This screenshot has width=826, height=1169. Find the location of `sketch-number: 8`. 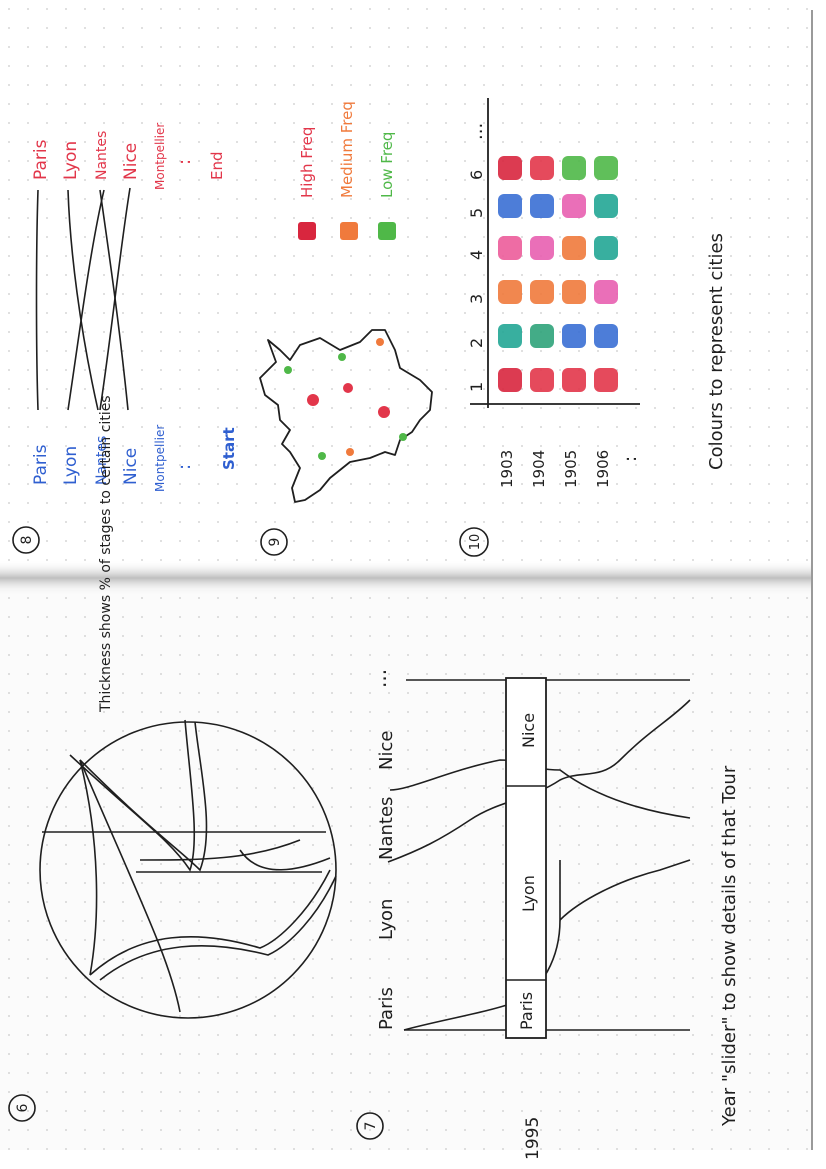

sketch-number: 8 is located at coordinates (27, 540).